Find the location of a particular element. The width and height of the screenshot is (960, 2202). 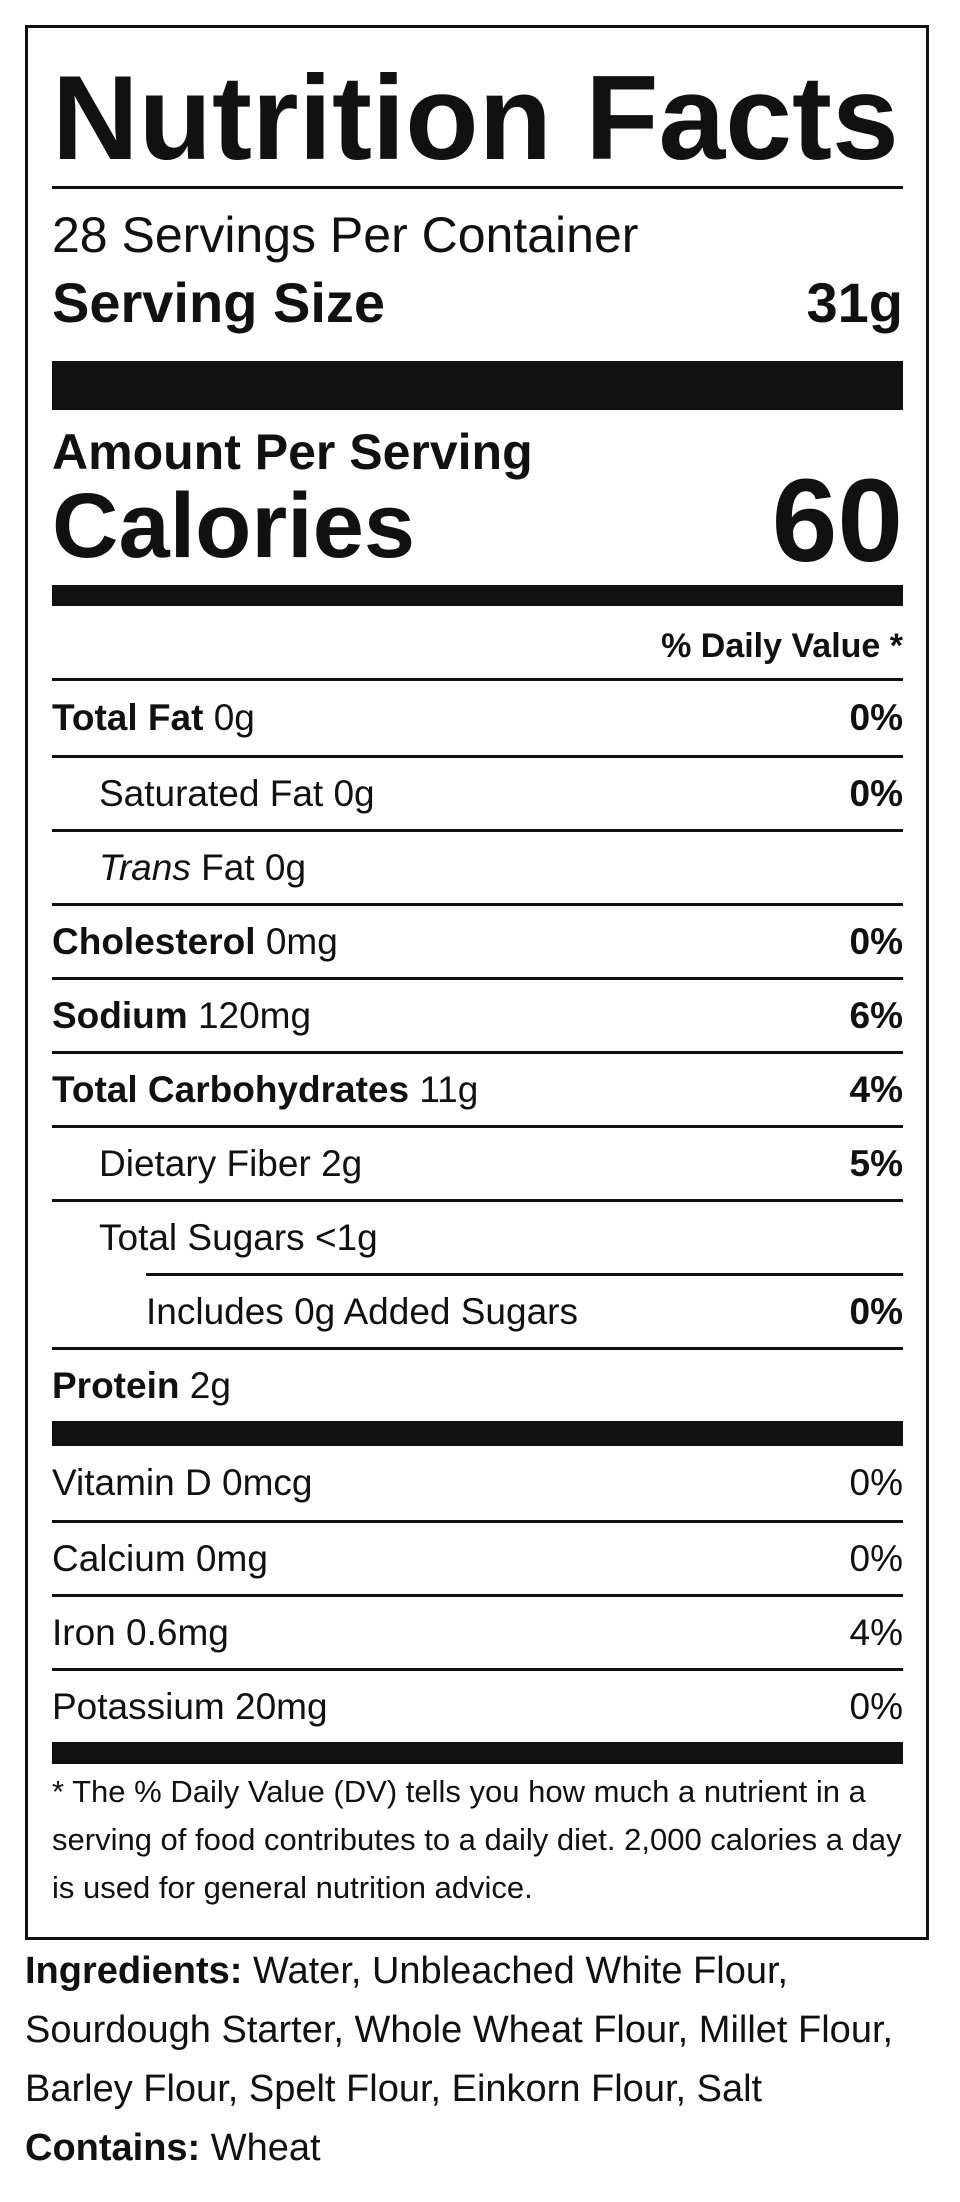

nutrient-name: Protein 2g is located at coordinates (141, 1386).